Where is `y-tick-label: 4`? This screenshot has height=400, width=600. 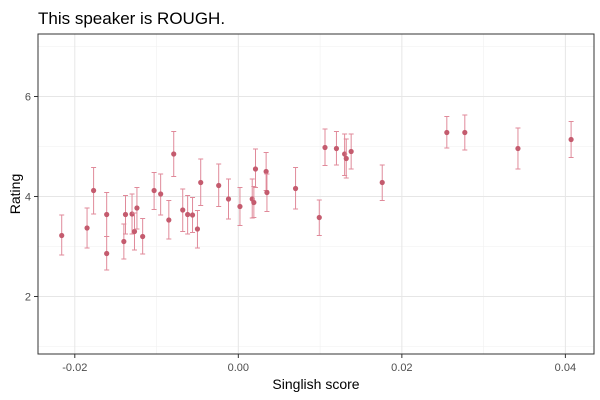
y-tick-label: 4 is located at coordinates (28, 198).